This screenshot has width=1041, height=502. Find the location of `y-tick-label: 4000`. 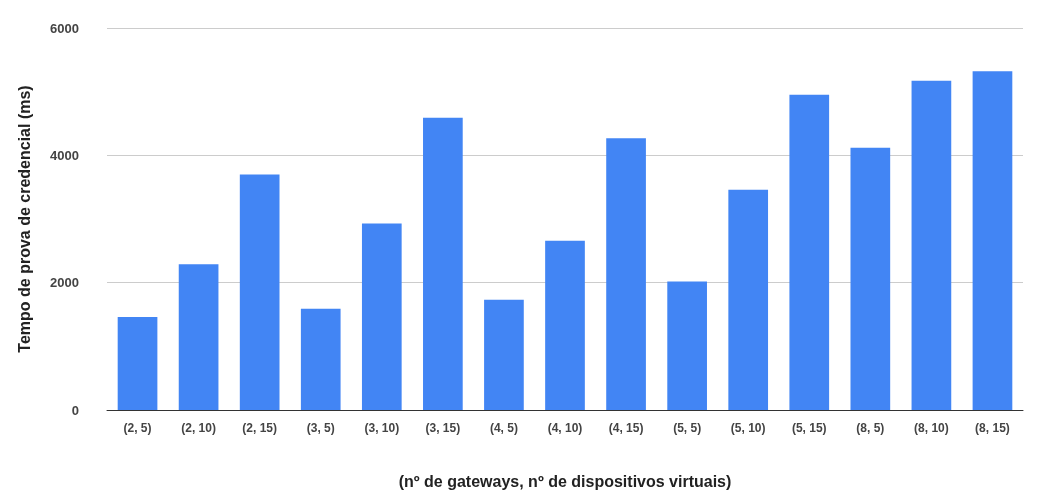

y-tick-label: 4000 is located at coordinates (64, 155).